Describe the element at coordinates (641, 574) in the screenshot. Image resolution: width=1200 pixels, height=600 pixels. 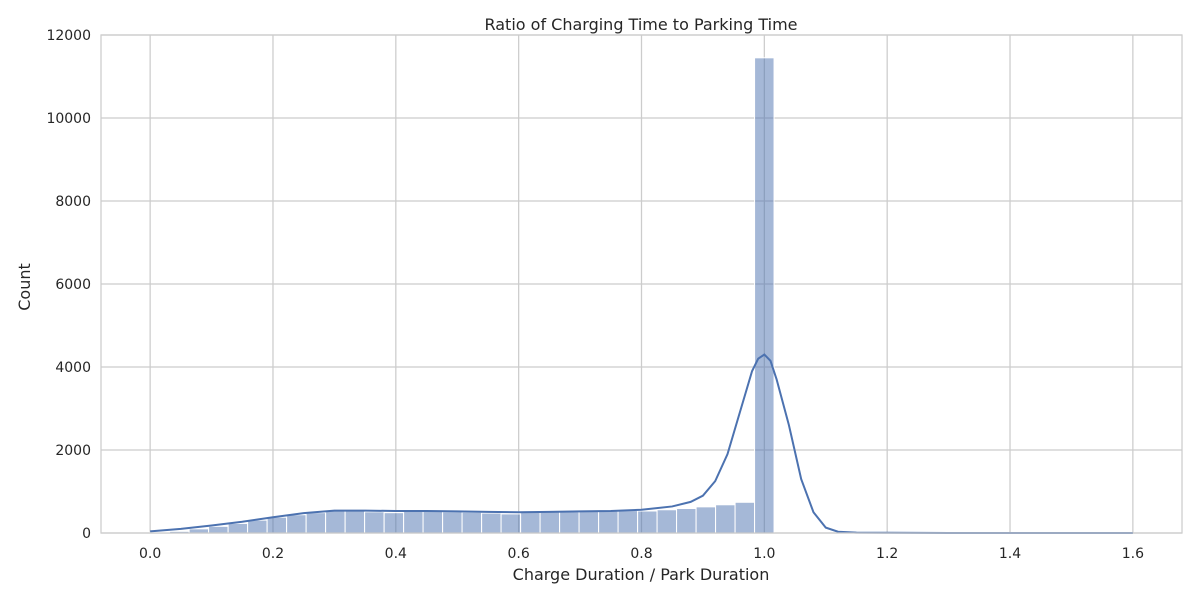
I see `x-axis-label: Charge Duration / Park Duration` at that location.